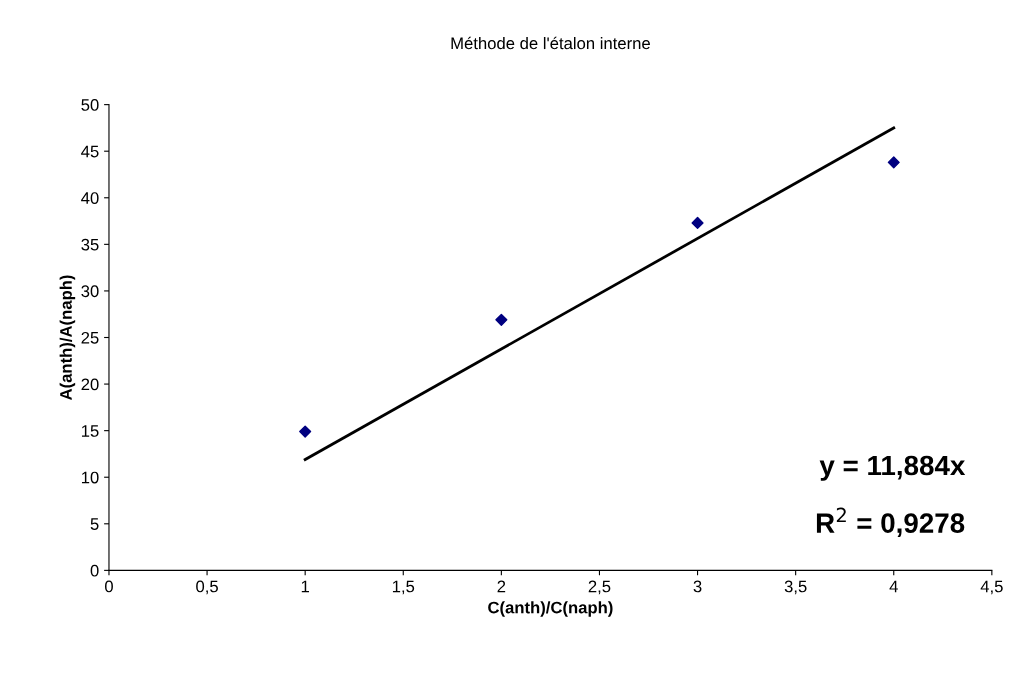 The width and height of the screenshot is (1009, 675). What do you see at coordinates (90, 105) in the screenshot?
I see `y-tick-label: 50` at bounding box center [90, 105].